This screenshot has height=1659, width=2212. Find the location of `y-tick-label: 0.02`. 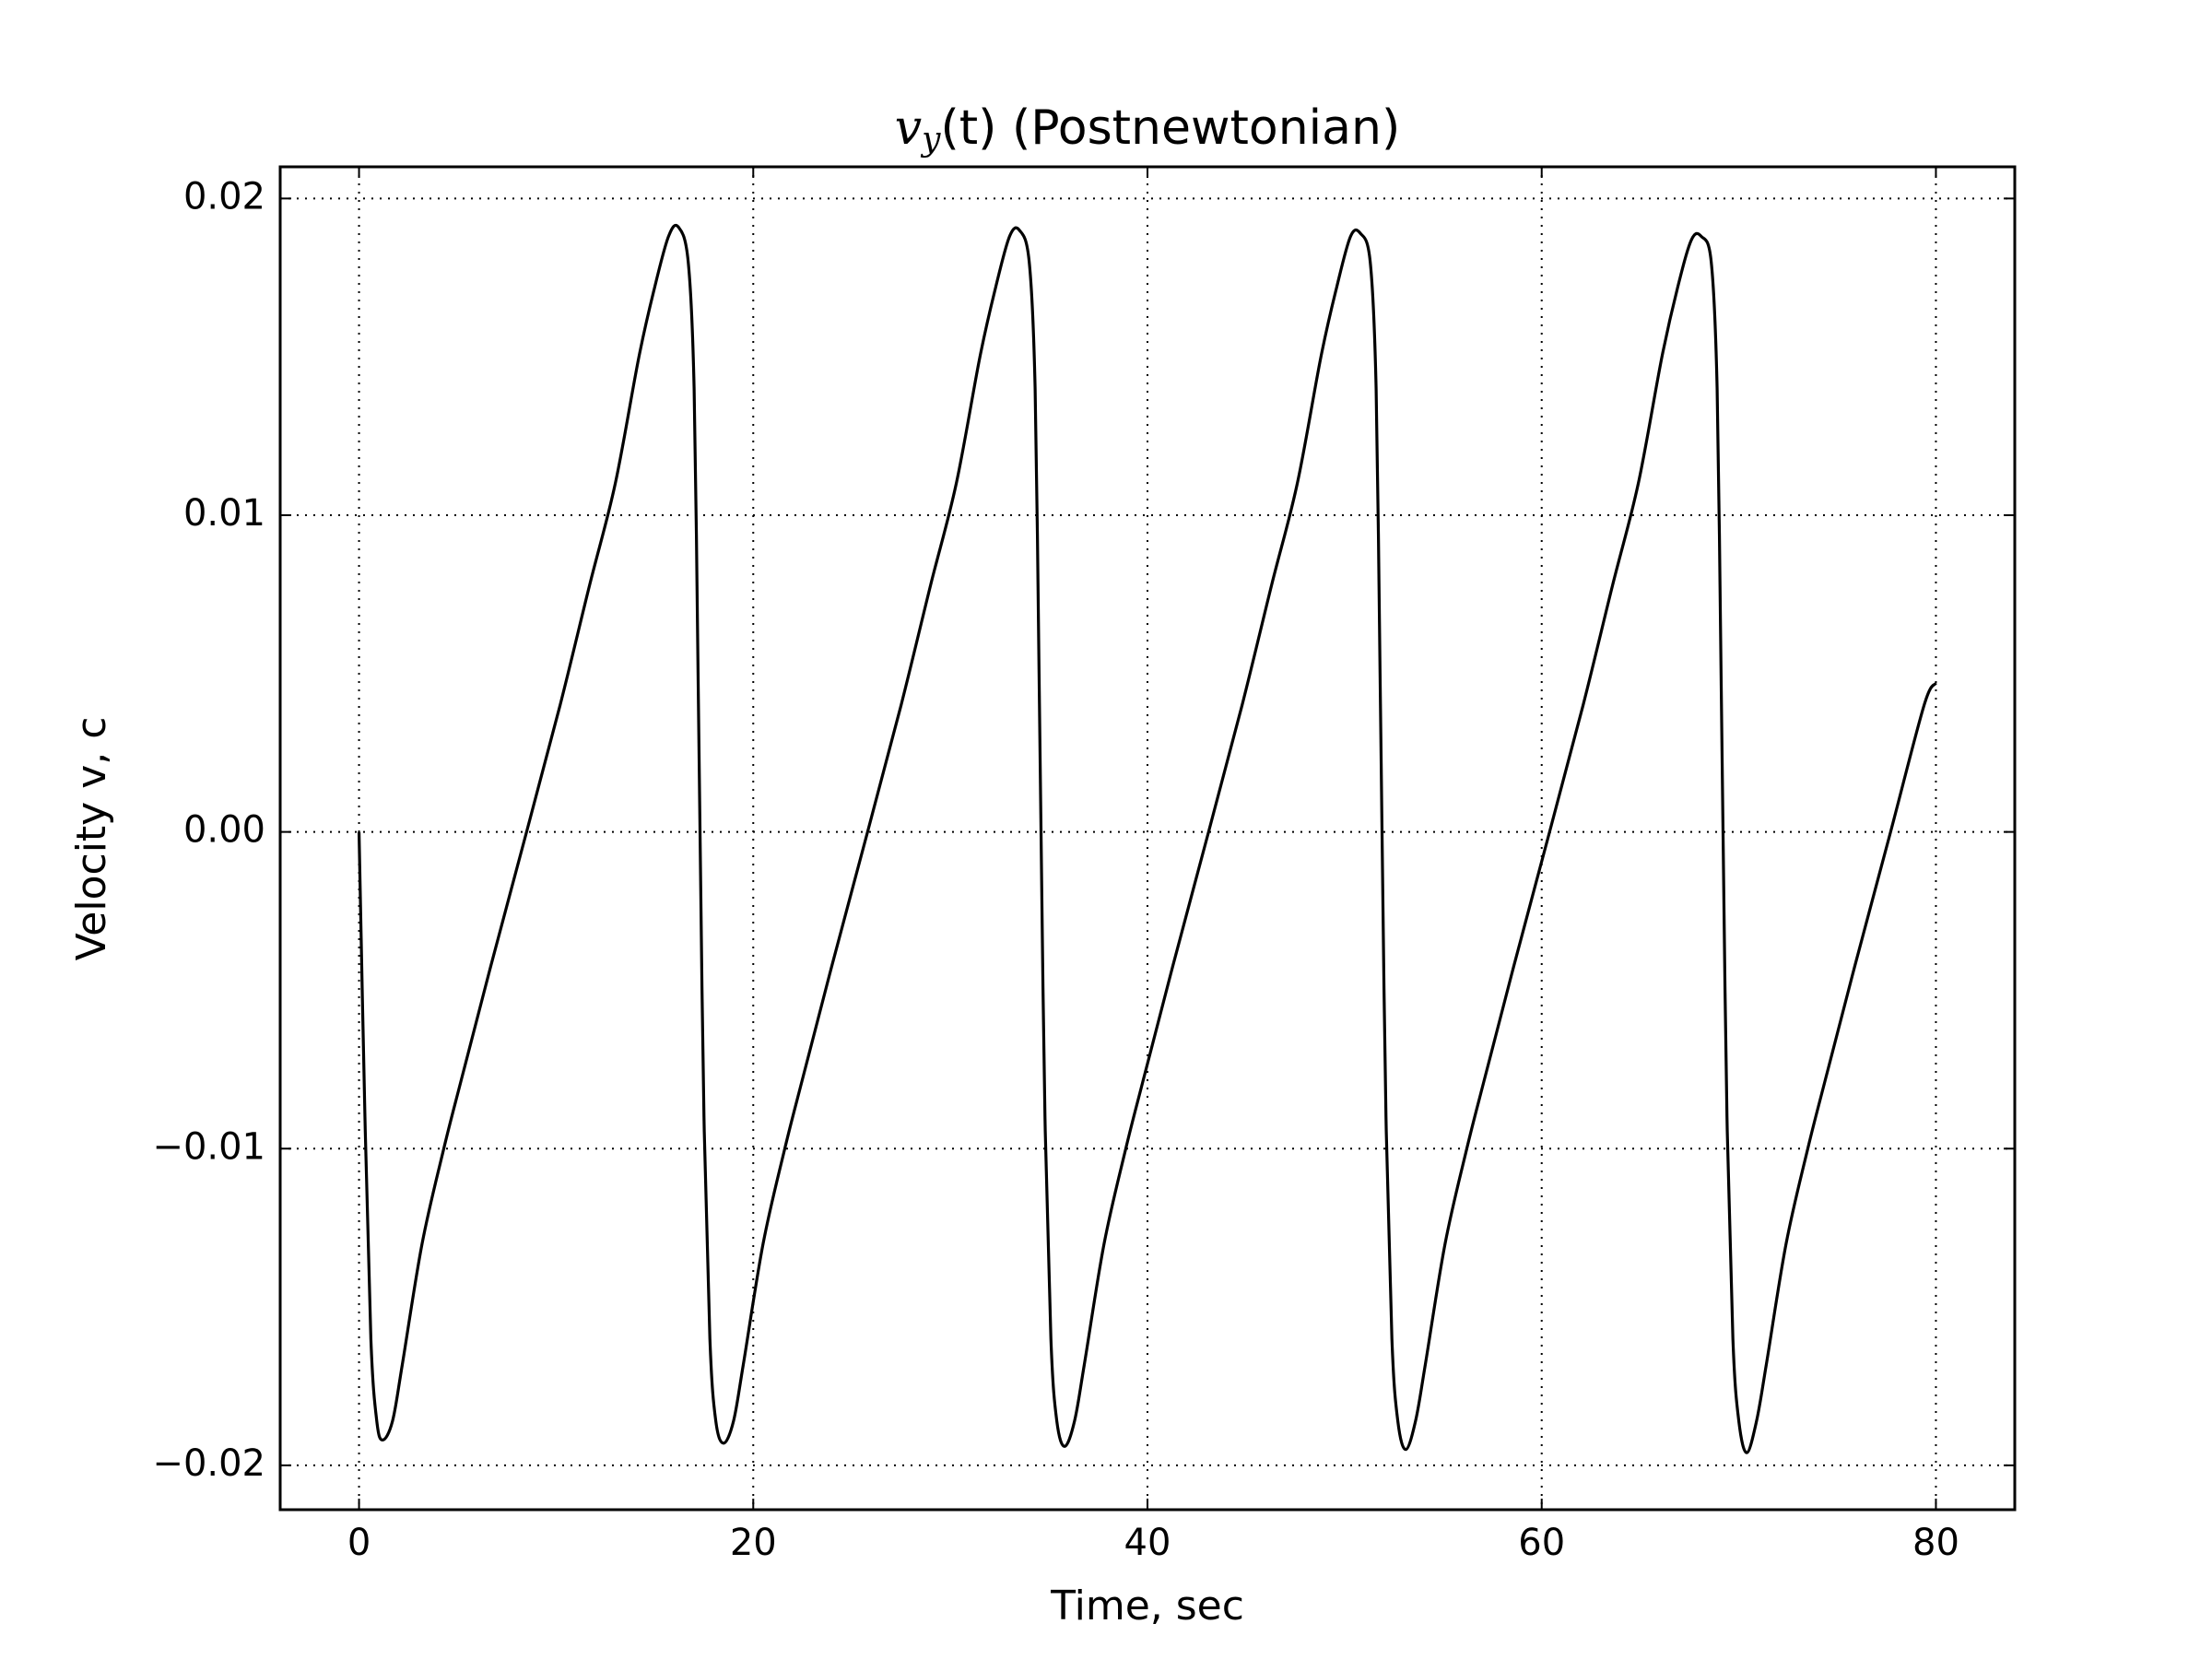

y-tick-label: 0.02 is located at coordinates (224, 196).